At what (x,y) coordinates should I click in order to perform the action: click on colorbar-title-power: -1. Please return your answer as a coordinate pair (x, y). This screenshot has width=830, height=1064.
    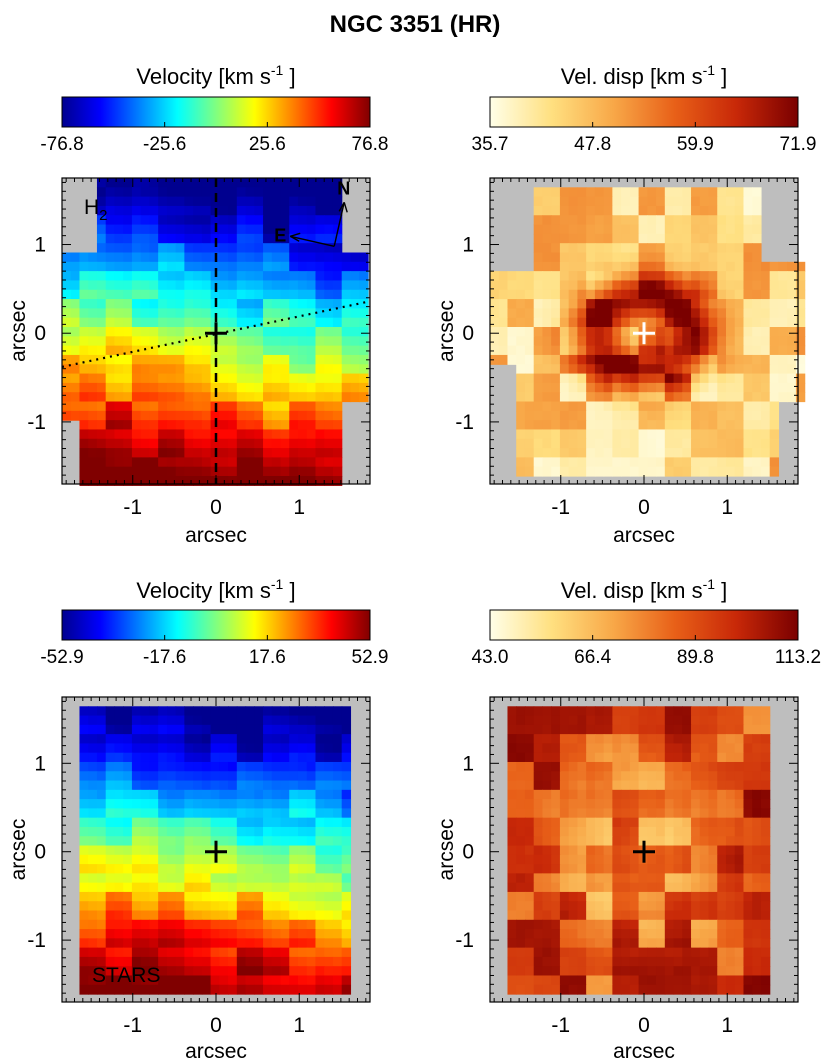
    Looking at the image, I should click on (277, 70).